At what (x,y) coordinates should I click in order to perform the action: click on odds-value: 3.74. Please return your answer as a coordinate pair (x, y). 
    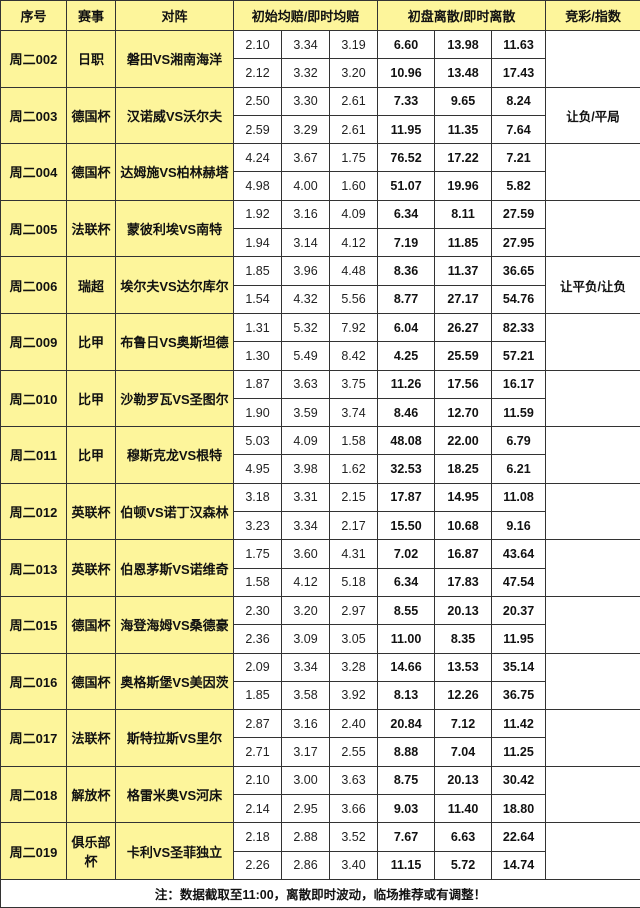
    Looking at the image, I should click on (354, 412).